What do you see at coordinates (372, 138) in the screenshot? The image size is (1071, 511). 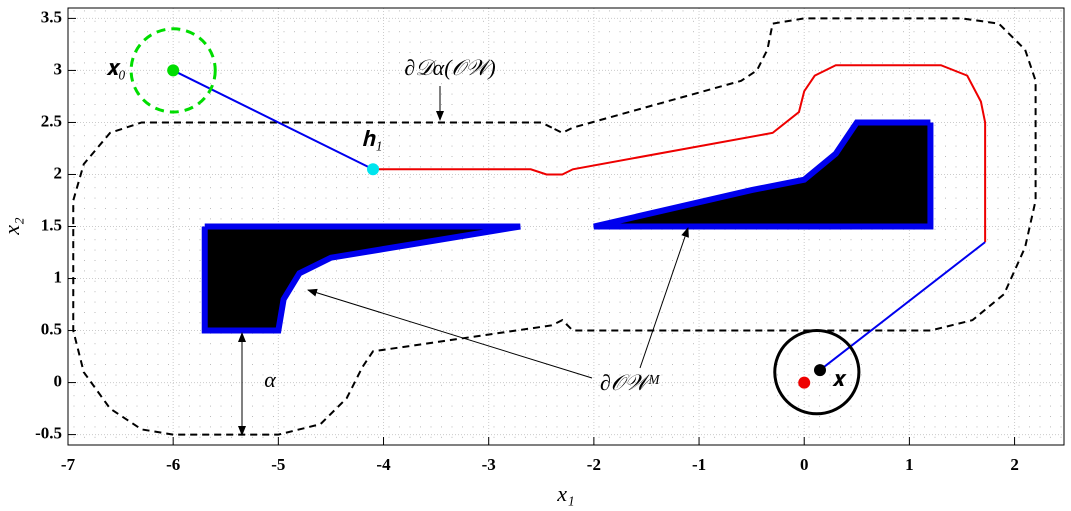 I see `annotation: 𝐡₁` at bounding box center [372, 138].